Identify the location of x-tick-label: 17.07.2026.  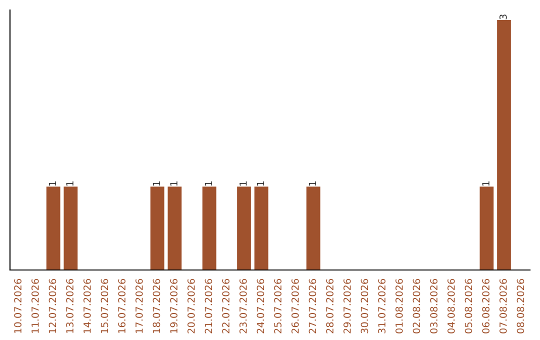
(139, 305).